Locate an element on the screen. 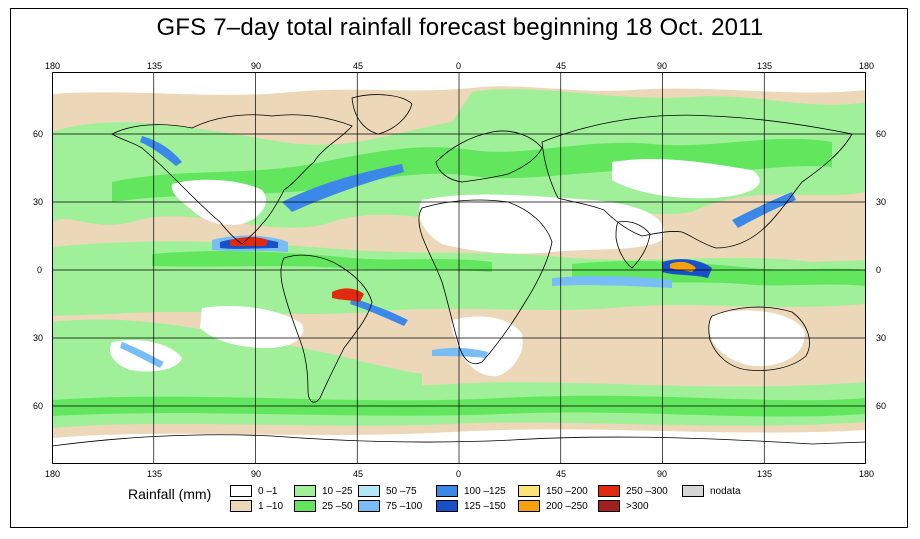  lon-label-top-7: 135 is located at coordinates (765, 66).